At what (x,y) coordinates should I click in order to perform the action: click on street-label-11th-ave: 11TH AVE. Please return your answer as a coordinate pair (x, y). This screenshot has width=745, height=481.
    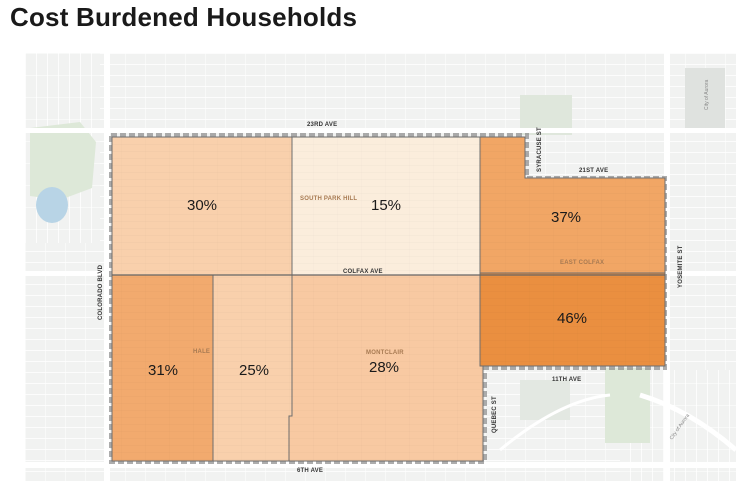
    Looking at the image, I should click on (566, 380).